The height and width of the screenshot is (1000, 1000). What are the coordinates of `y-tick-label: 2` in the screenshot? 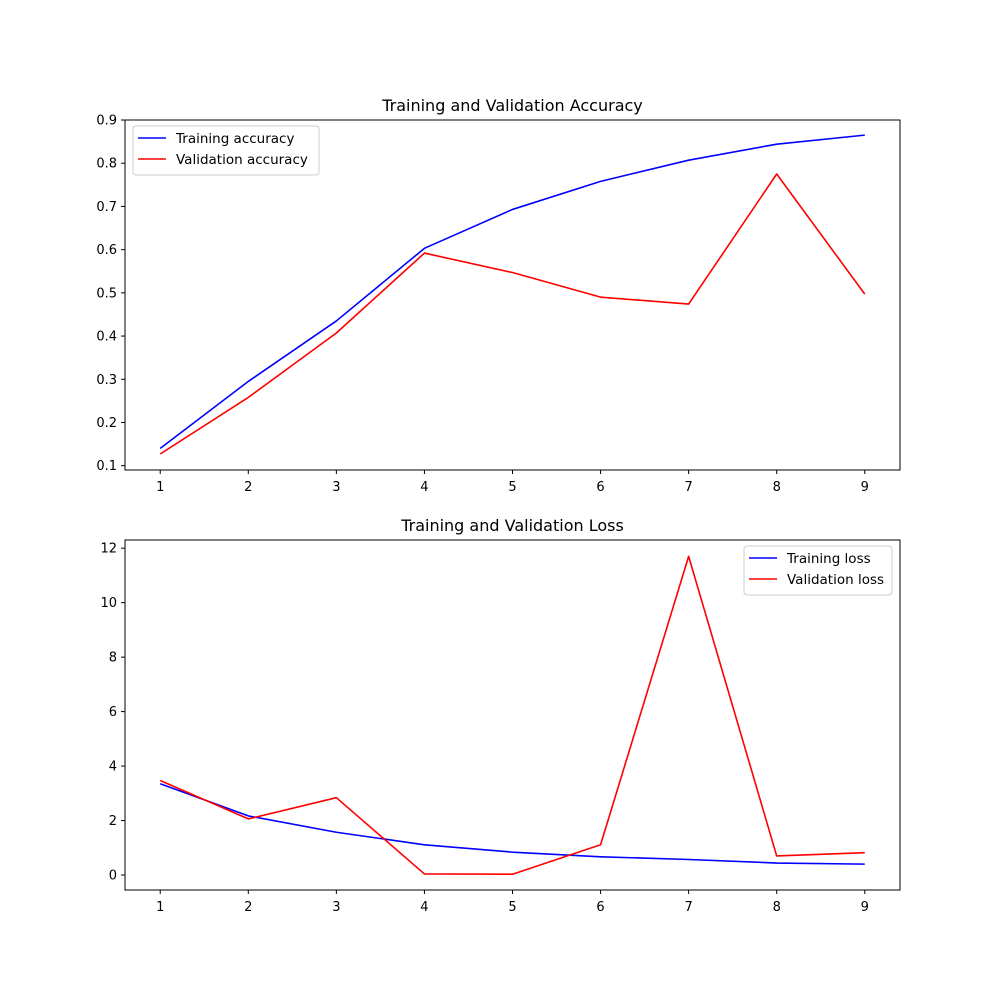 It's located at (113, 821).